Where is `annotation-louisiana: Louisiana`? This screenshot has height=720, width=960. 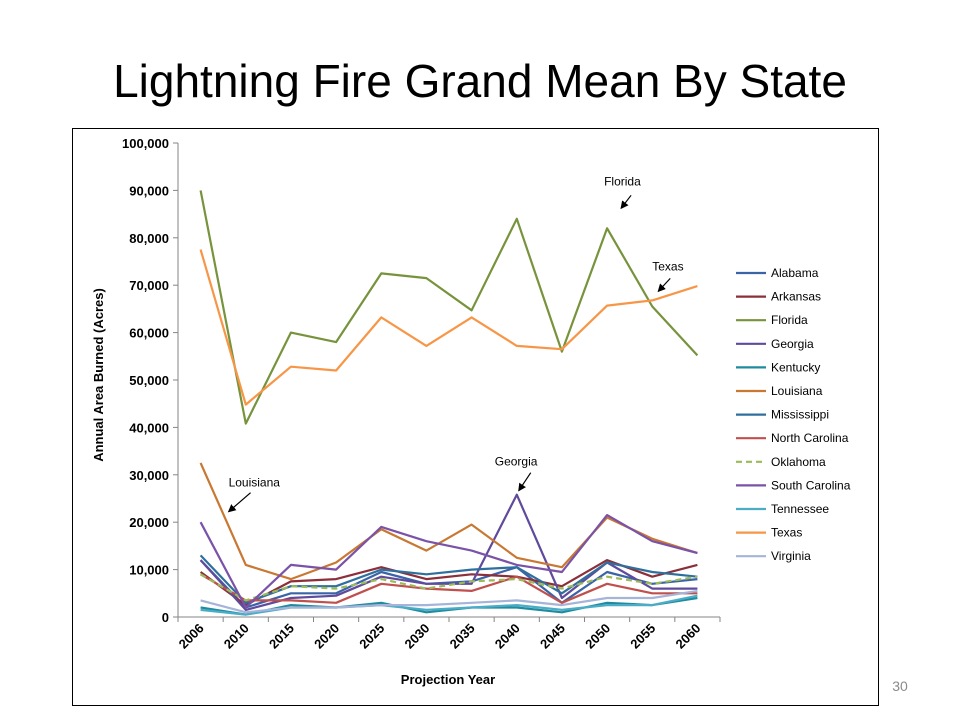 annotation-louisiana: Louisiana is located at coordinates (255, 483).